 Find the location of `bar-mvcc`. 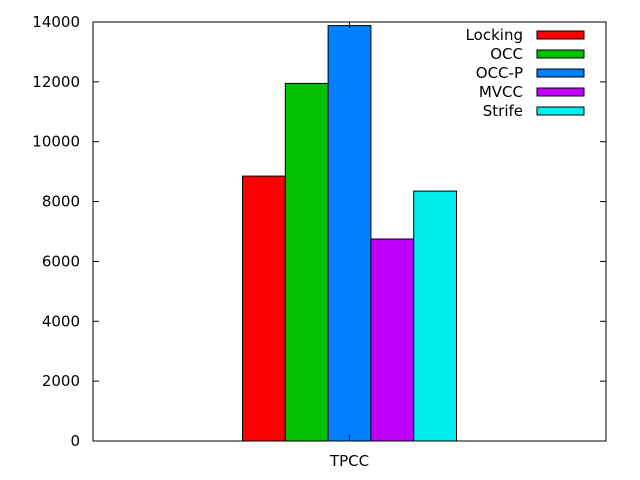

bar-mvcc is located at coordinates (392, 340).